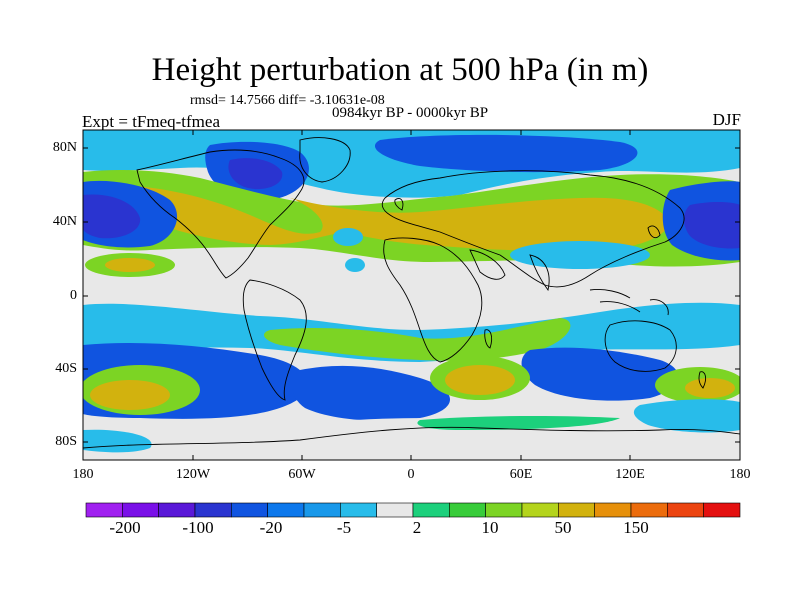 Image resolution: width=800 pixels, height=600 pixels. Describe the element at coordinates (274, 340) in the screenshot. I see `south-america-coast` at that location.